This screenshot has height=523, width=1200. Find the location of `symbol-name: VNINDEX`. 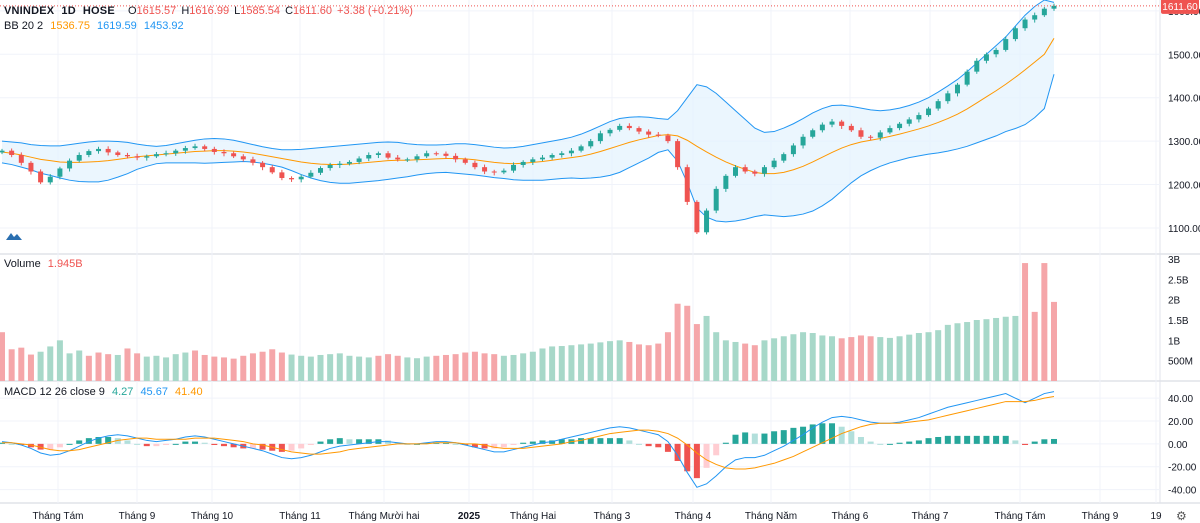

symbol-name: VNINDEX is located at coordinates (29, 11).